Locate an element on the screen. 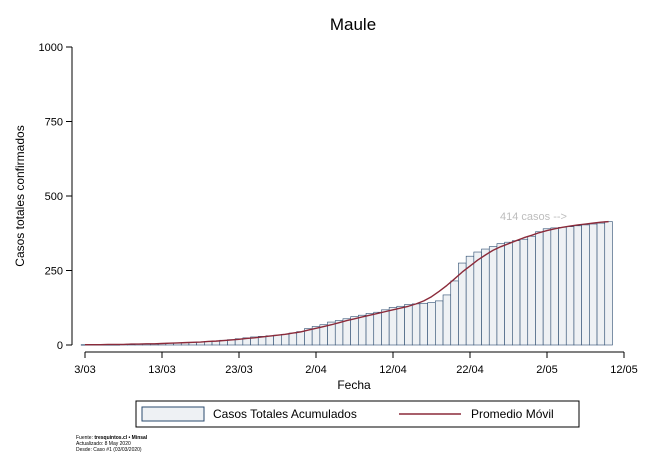 The width and height of the screenshot is (646, 470). y-tick-label: 1000 is located at coordinates (51, 48).